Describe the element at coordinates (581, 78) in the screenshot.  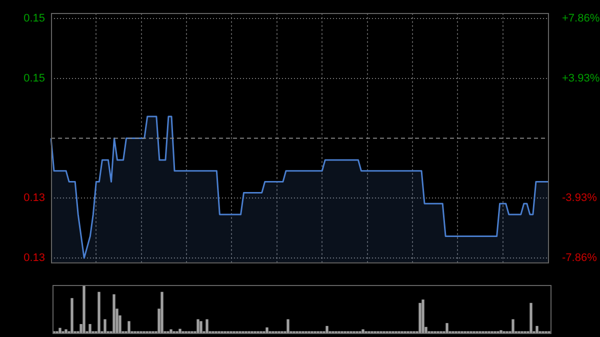
I see `y2-tick-label: +3.93%` at that location.